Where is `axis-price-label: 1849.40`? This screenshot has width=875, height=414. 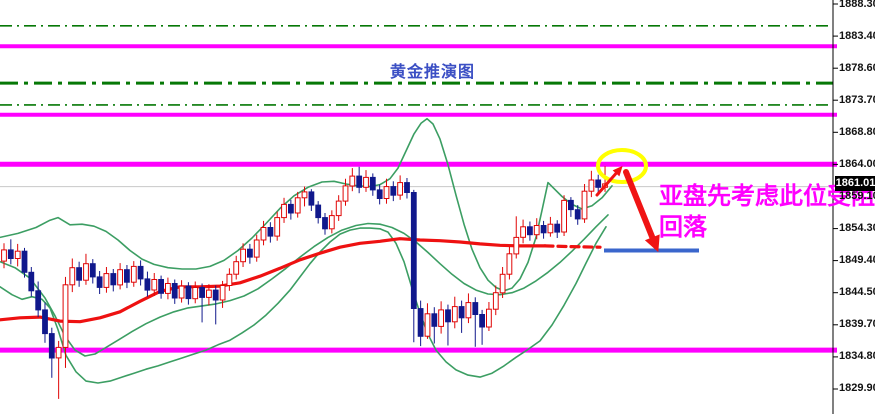
axis-price-label: 1849.40 is located at coordinates (857, 260).